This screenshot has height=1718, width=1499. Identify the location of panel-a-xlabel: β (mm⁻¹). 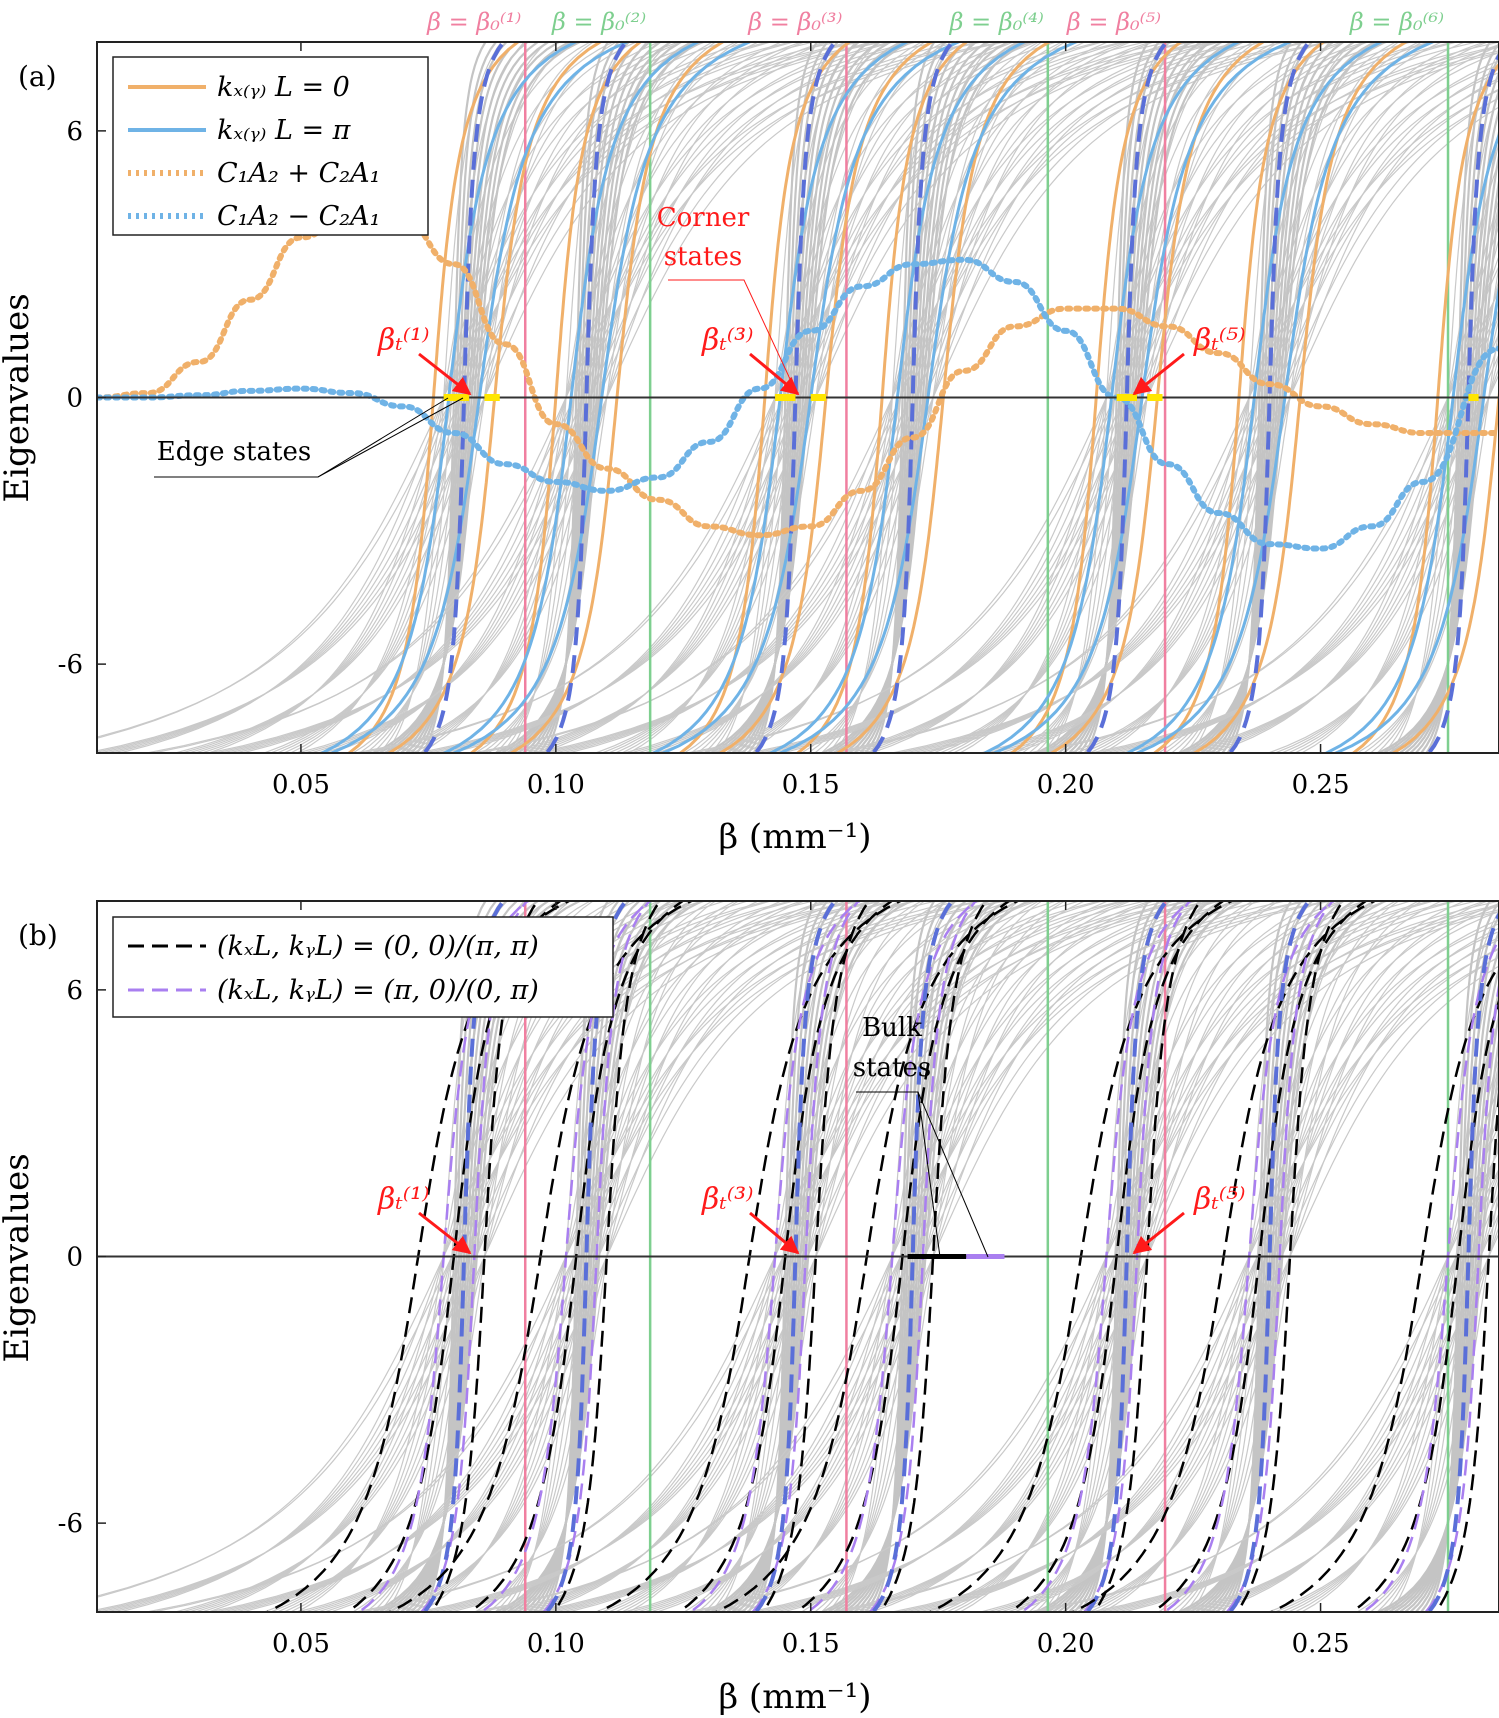
(794, 837).